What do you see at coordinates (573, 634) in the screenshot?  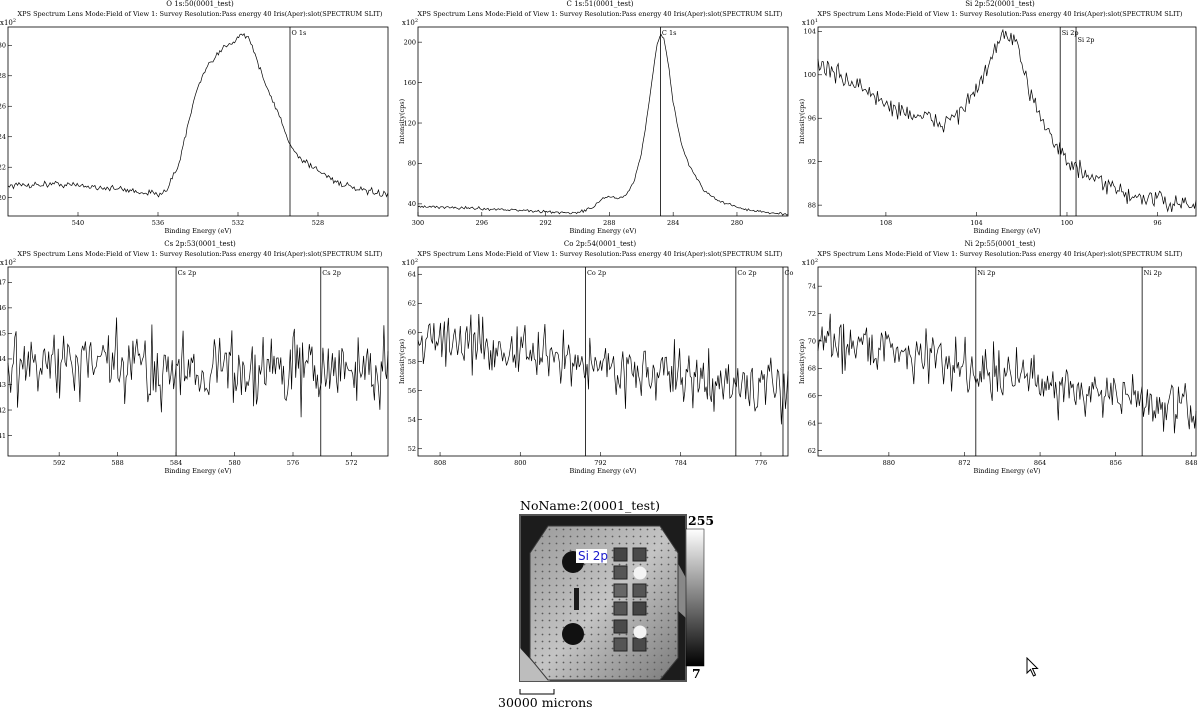 I see `sample-disc` at bounding box center [573, 634].